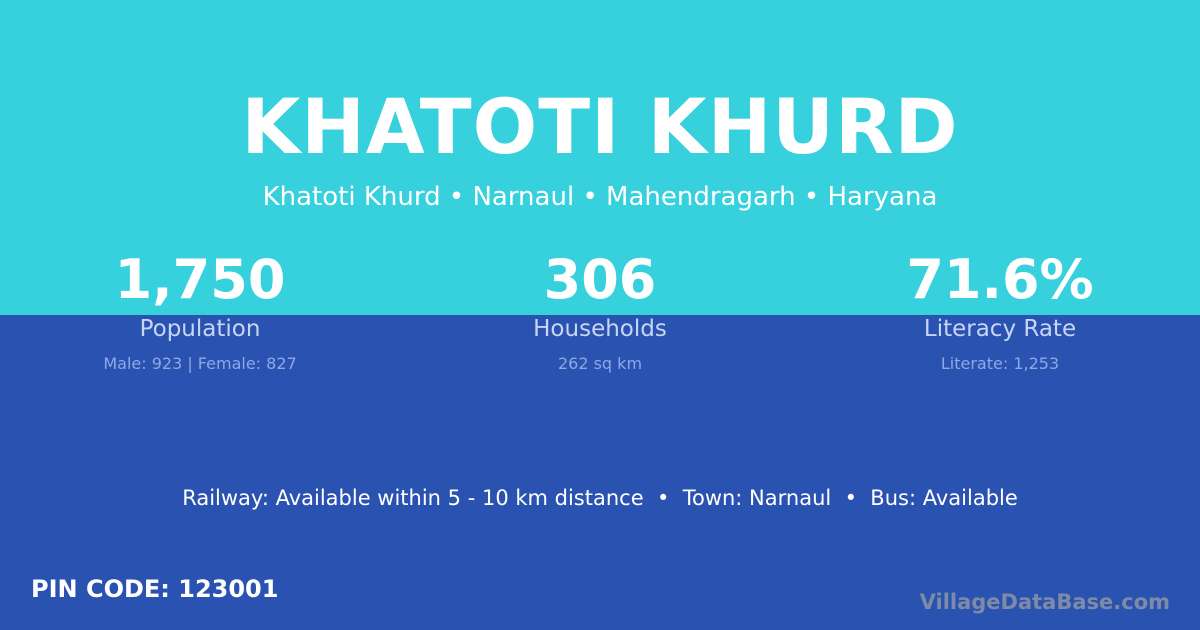 The image size is (1200, 630). I want to click on stat-value: 306, so click(600, 279).